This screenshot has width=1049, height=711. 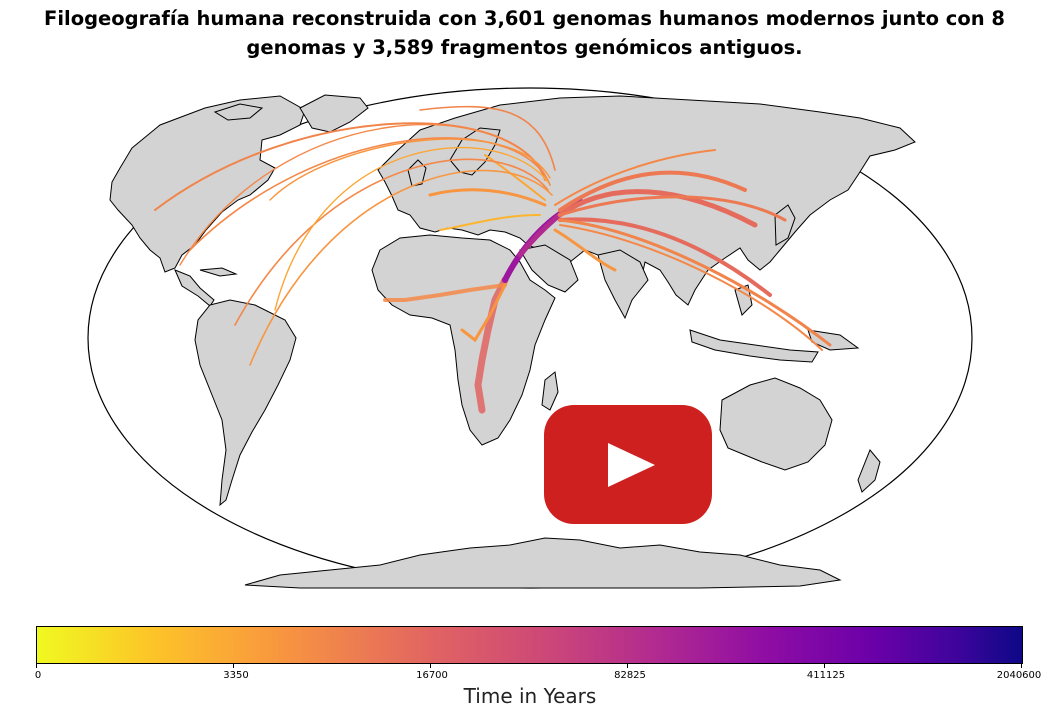 What do you see at coordinates (550, 391) in the screenshot?
I see `land-madagascar` at bounding box center [550, 391].